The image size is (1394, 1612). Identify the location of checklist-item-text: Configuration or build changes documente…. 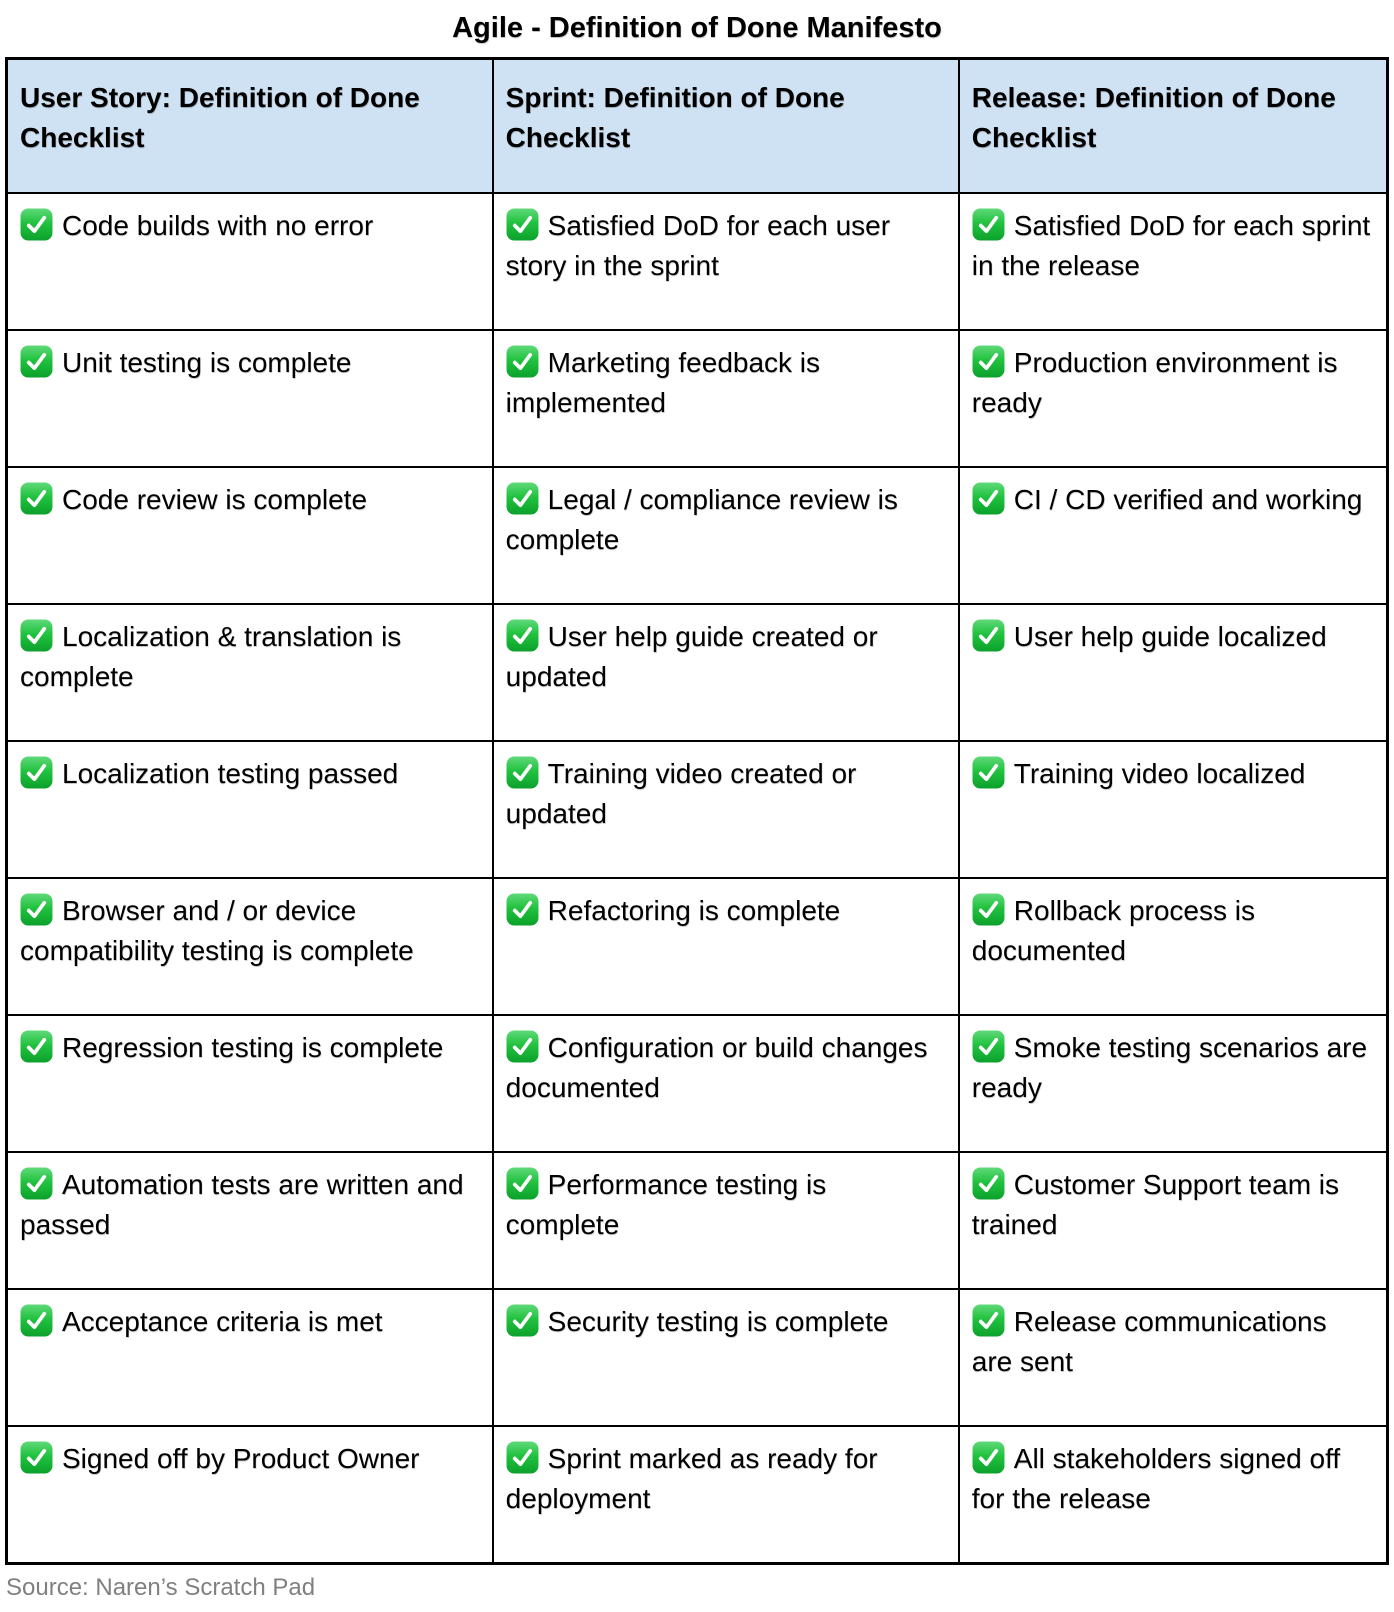
(716, 1067).